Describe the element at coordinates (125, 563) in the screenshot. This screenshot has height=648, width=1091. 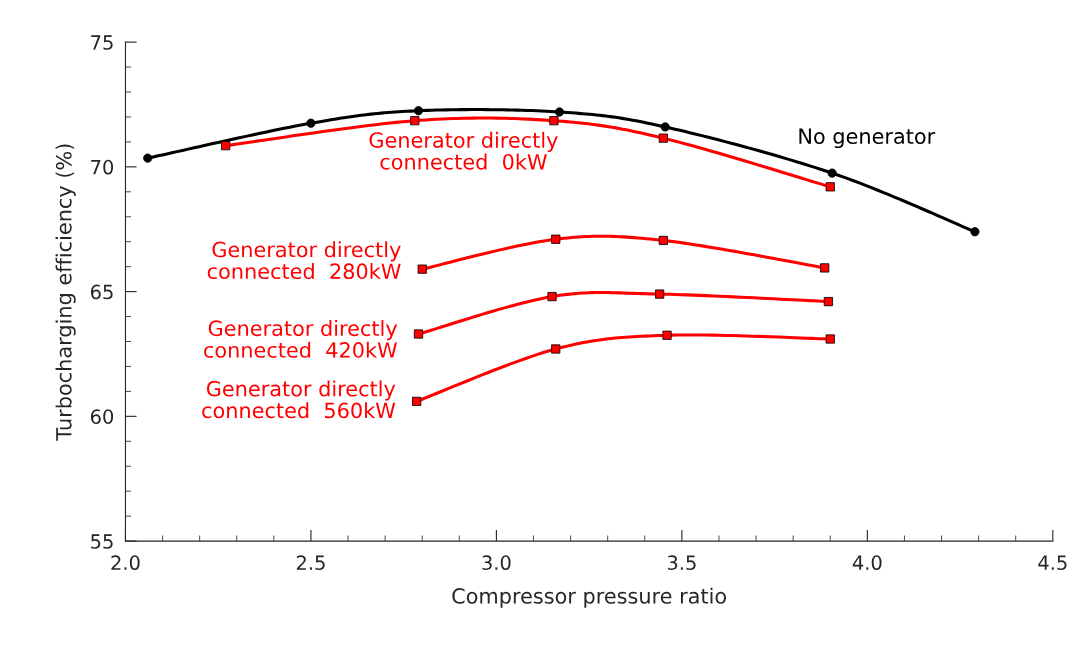
I see `x-tick-label: 2.0` at that location.